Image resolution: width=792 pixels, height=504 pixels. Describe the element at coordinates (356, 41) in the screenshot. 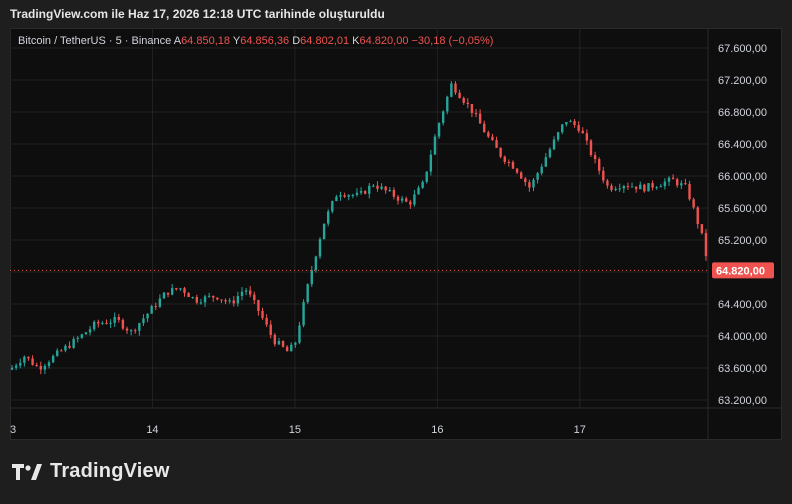

I see `close-label: K` at that location.